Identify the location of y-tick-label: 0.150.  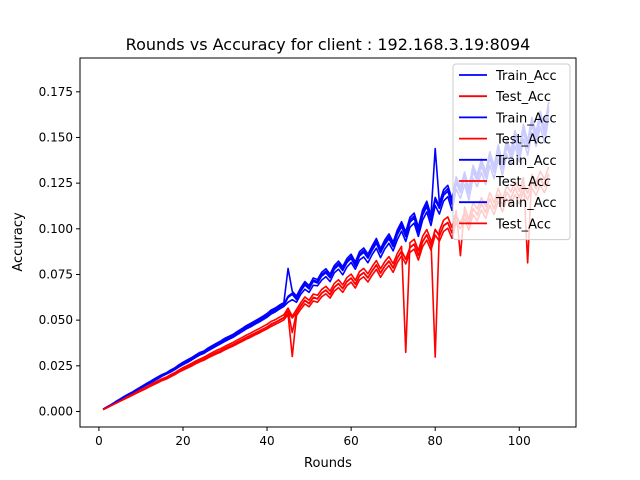
(56, 137).